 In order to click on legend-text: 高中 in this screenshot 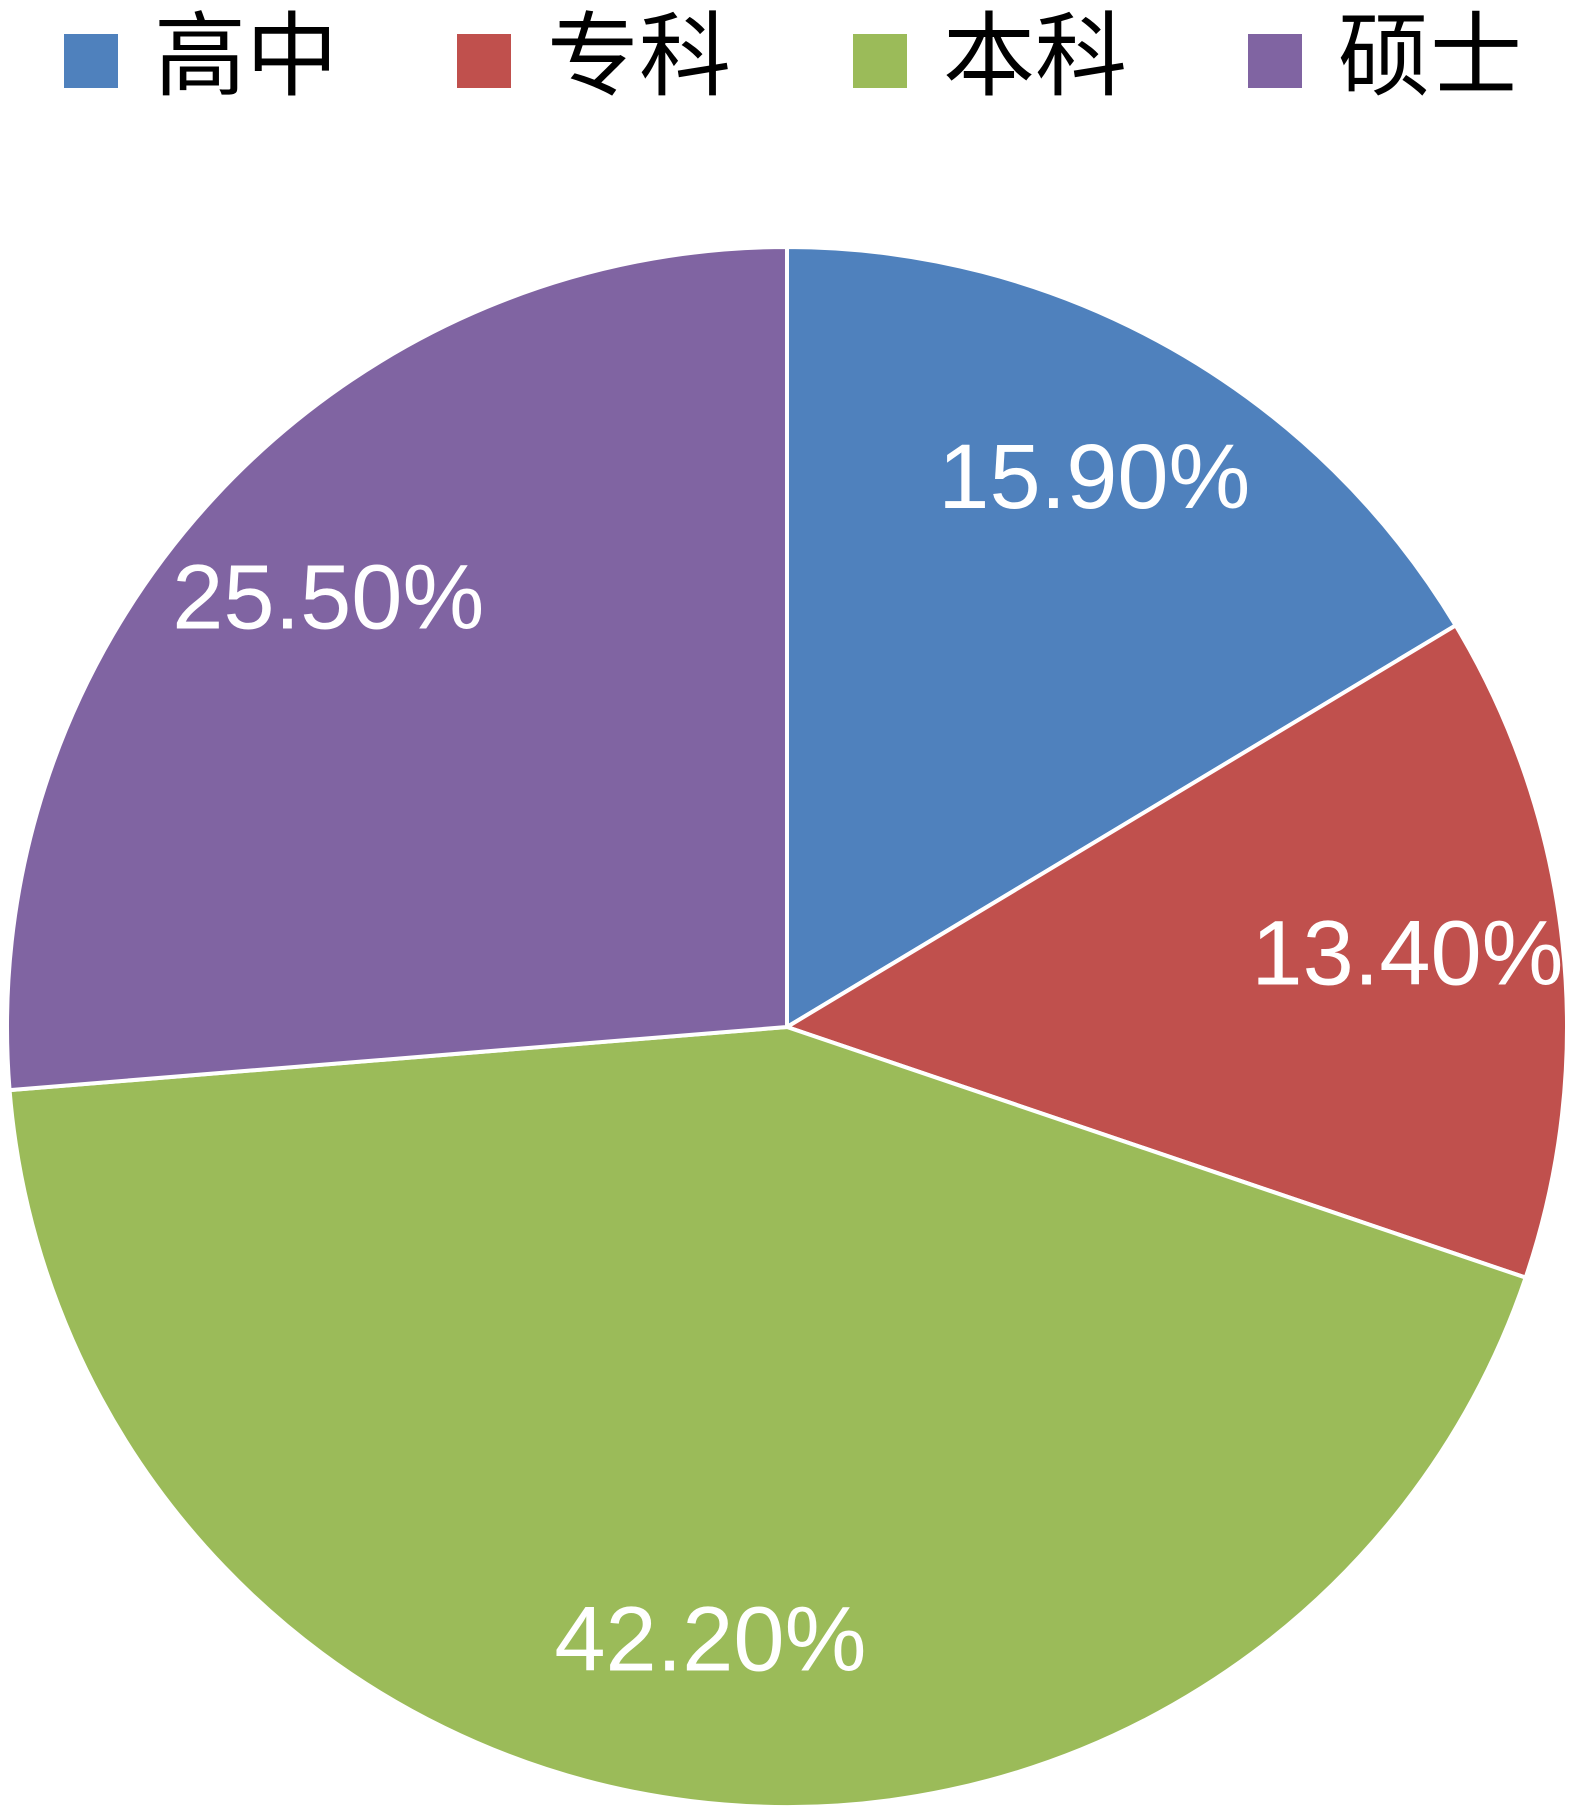, I will do `click(246, 56)`.